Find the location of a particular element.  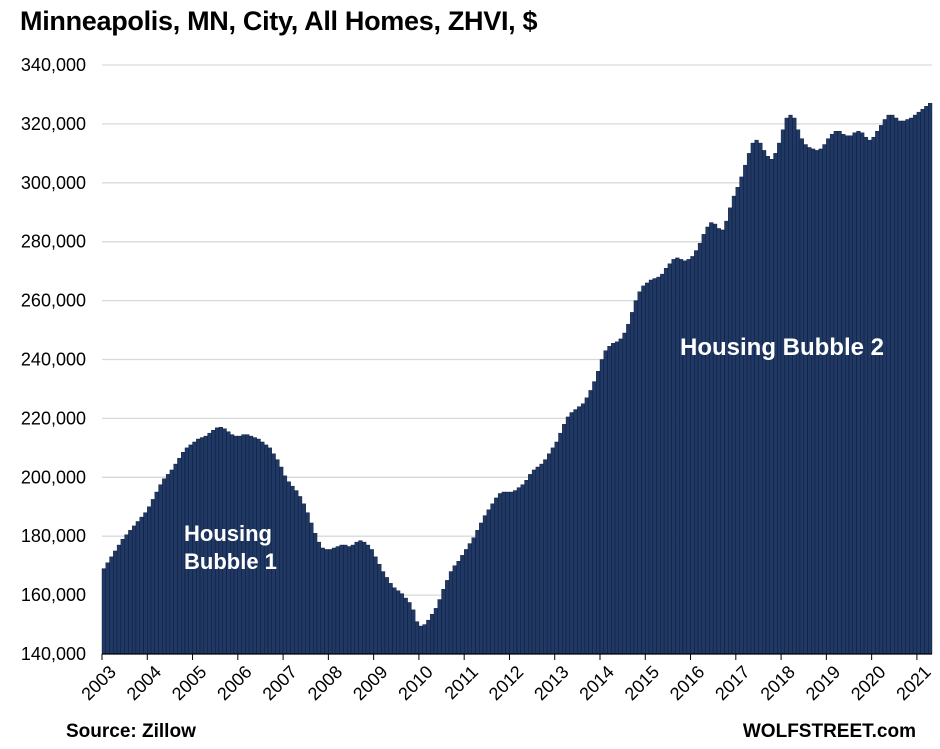

x-tick-label: 2018 is located at coordinates (778, 683).